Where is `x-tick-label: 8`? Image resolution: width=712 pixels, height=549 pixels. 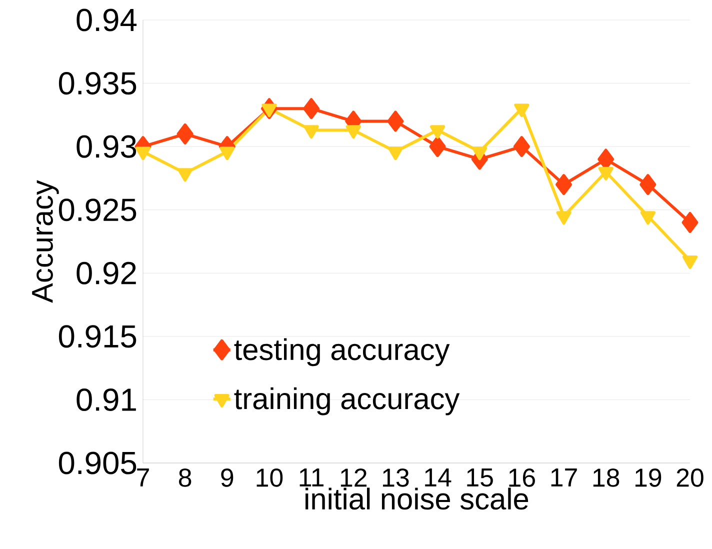 x-tick-label: 8 is located at coordinates (185, 477).